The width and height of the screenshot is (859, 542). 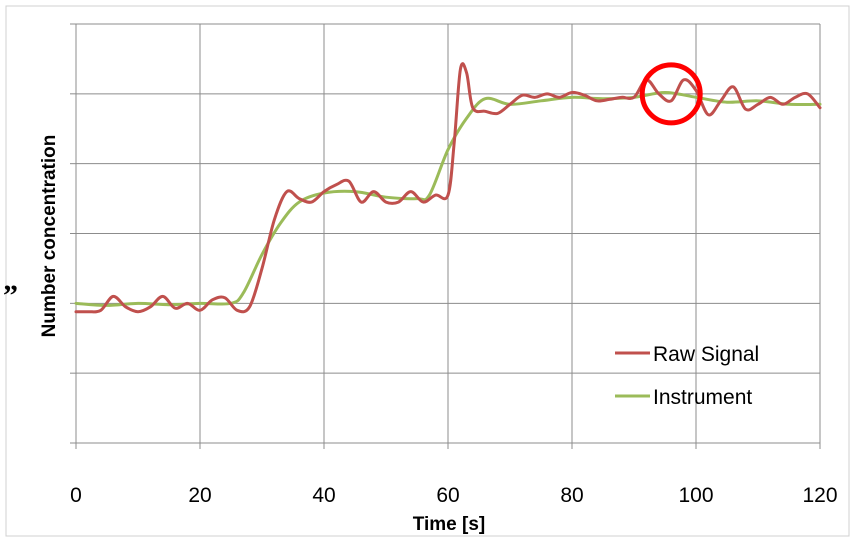 I want to click on legend: Raw Signal Instrument, so click(x=687, y=376).